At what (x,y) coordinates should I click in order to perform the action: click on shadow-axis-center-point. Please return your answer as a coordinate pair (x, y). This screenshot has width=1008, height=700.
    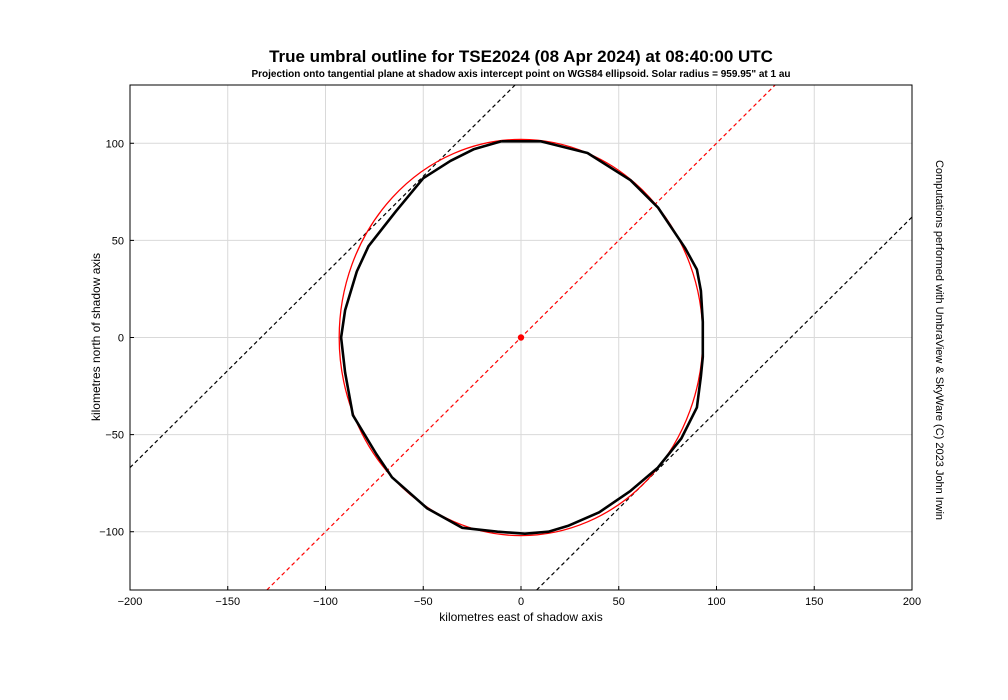
    Looking at the image, I should click on (521, 337).